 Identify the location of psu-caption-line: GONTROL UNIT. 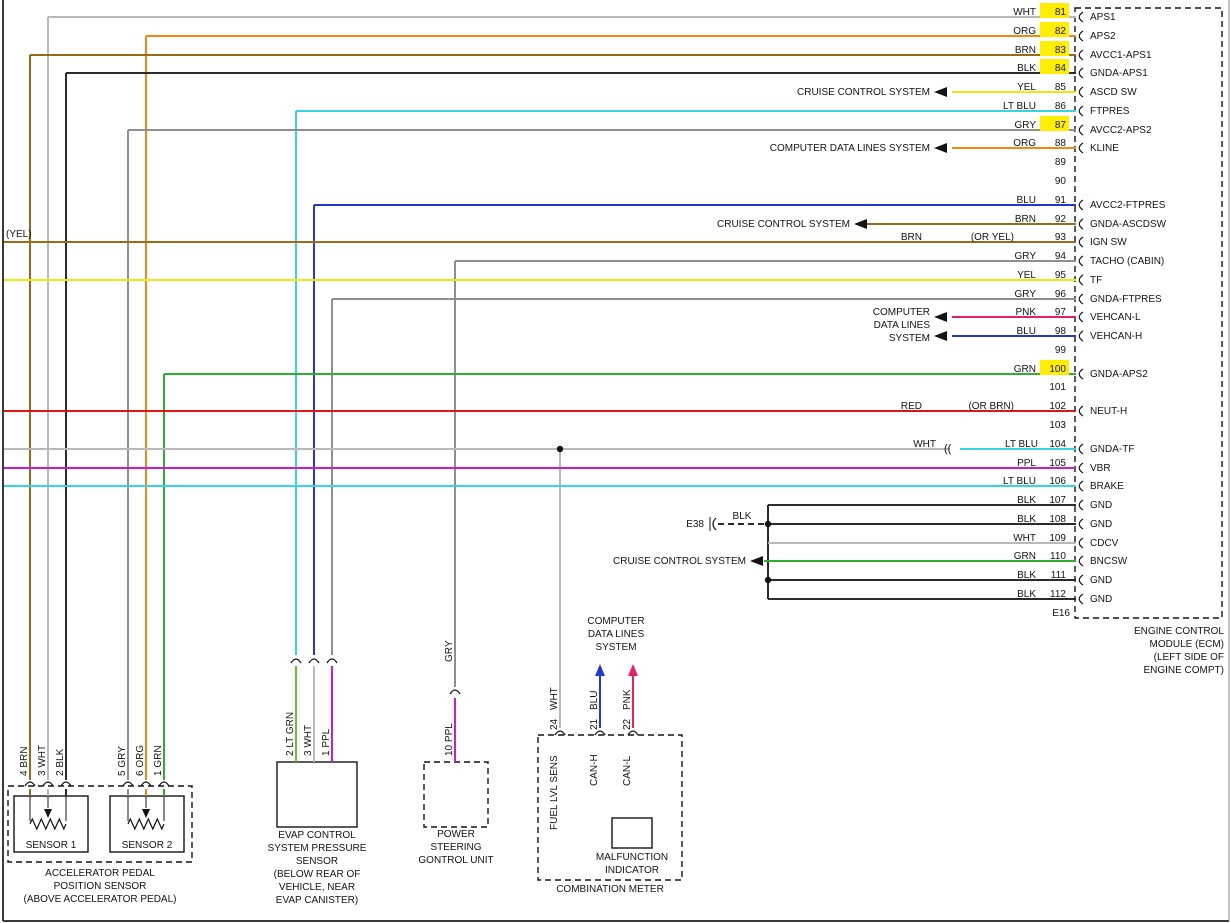
(455, 860).